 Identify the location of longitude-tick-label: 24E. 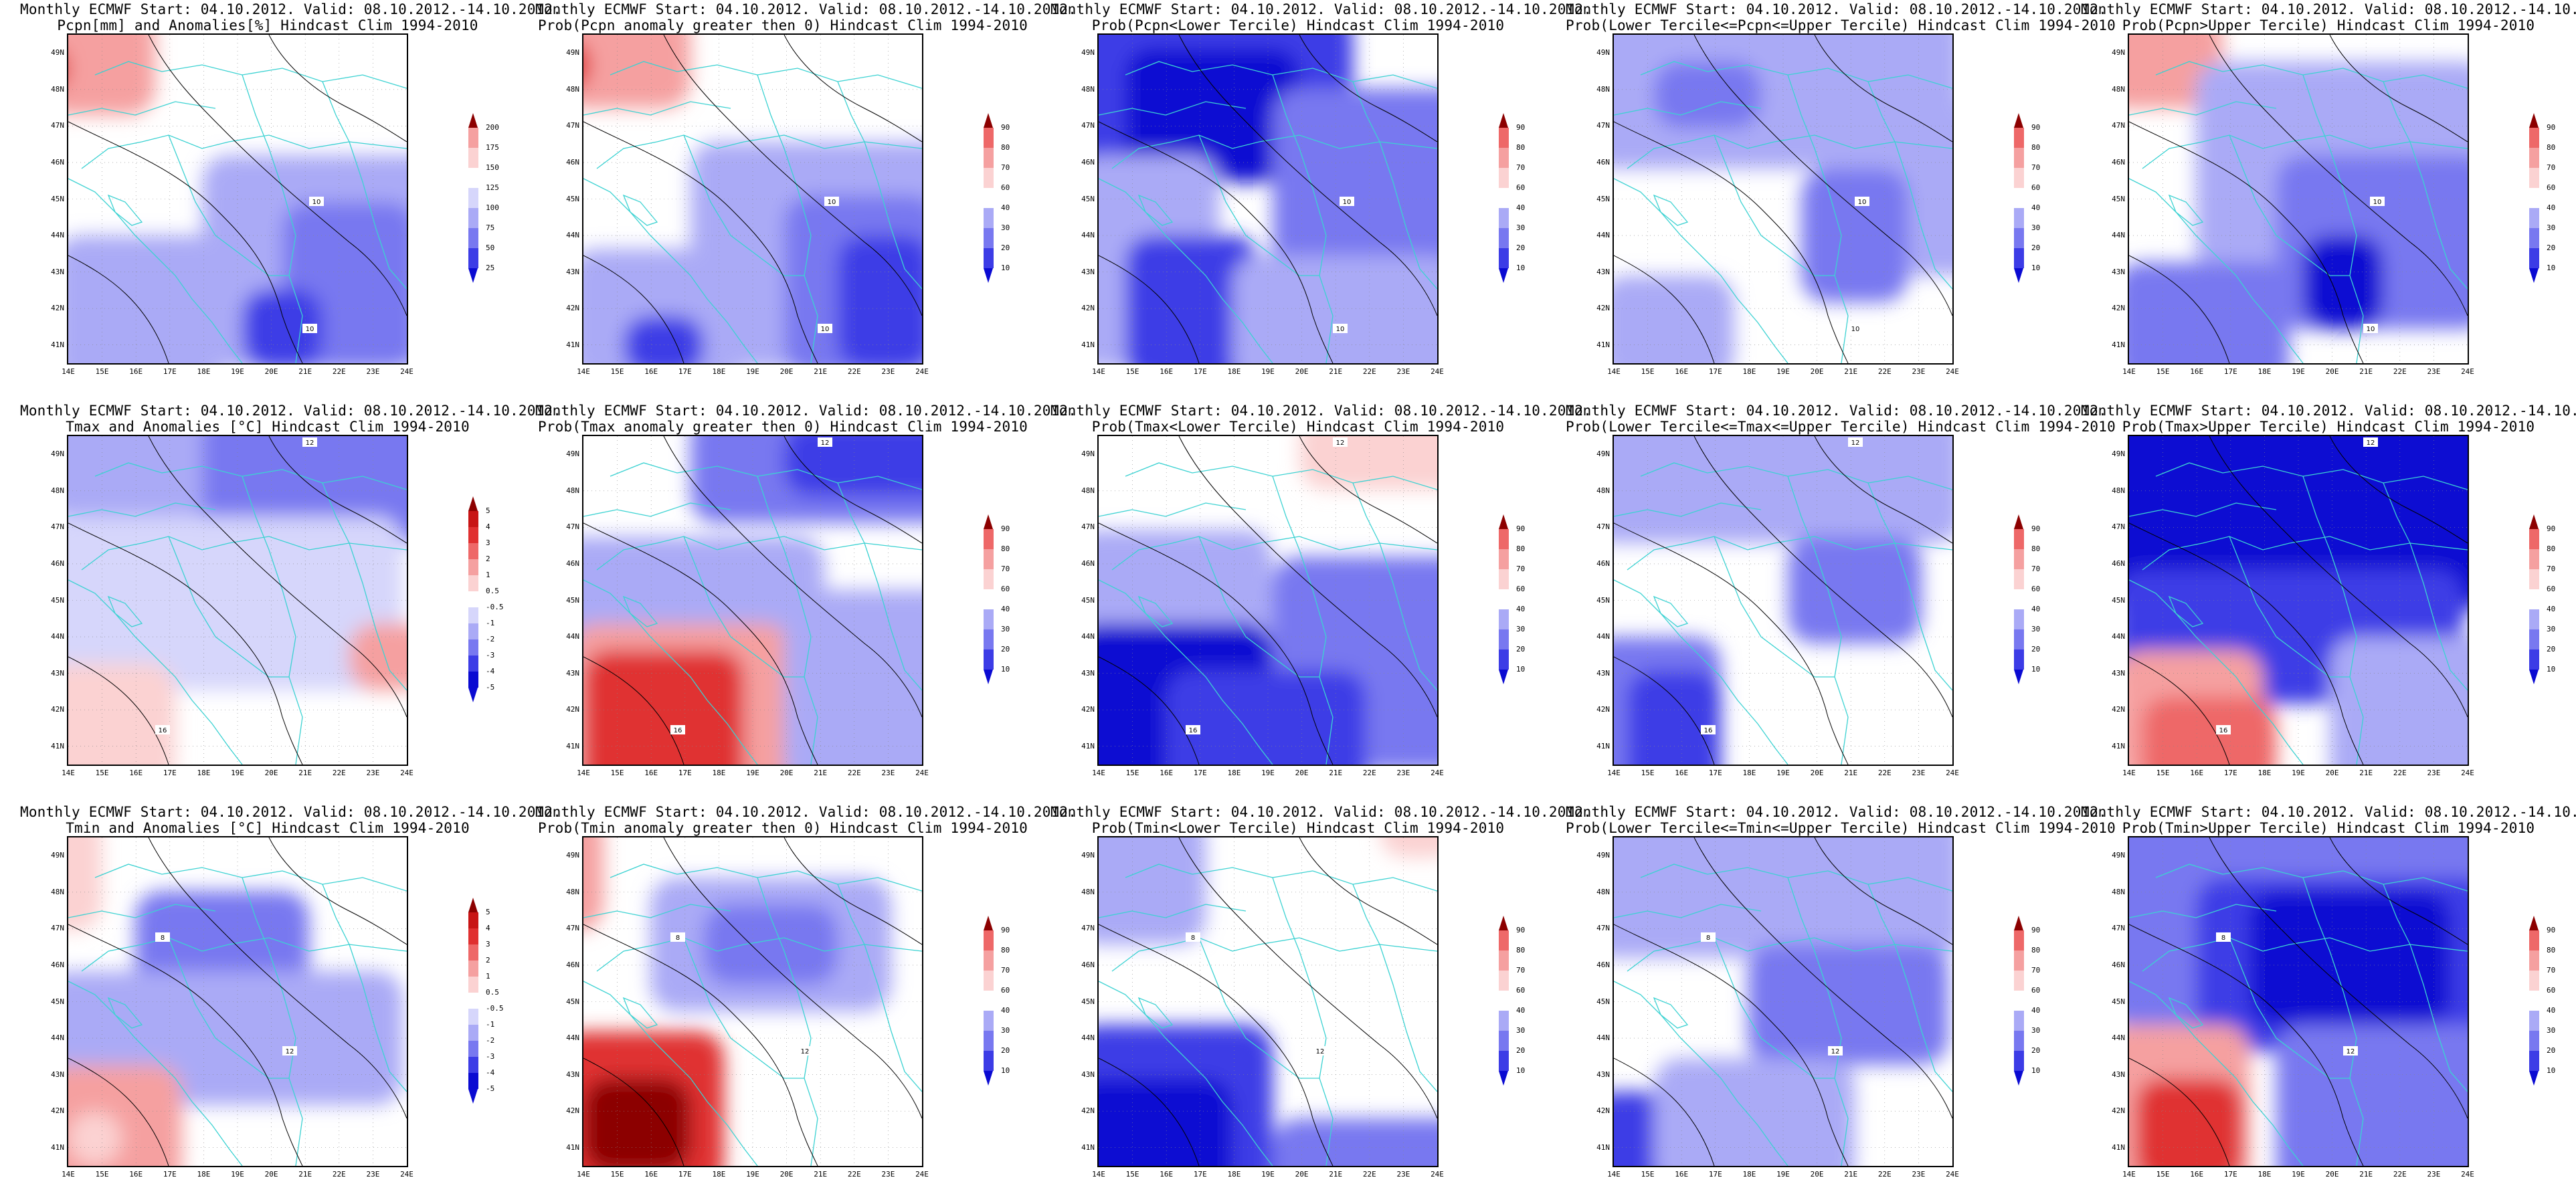
(1437, 773).